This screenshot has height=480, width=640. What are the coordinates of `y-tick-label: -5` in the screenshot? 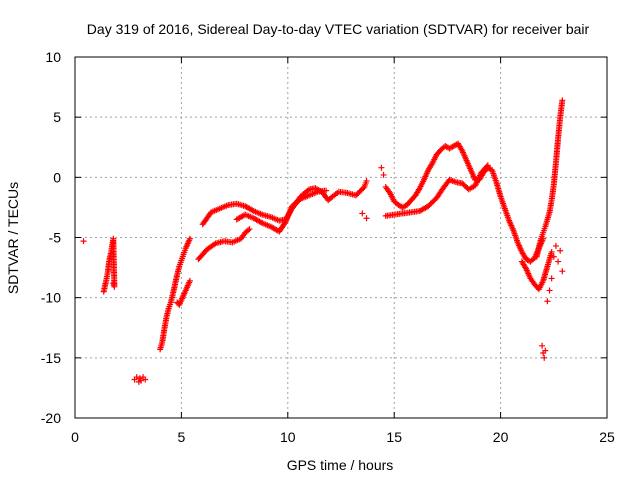 It's located at (55, 238).